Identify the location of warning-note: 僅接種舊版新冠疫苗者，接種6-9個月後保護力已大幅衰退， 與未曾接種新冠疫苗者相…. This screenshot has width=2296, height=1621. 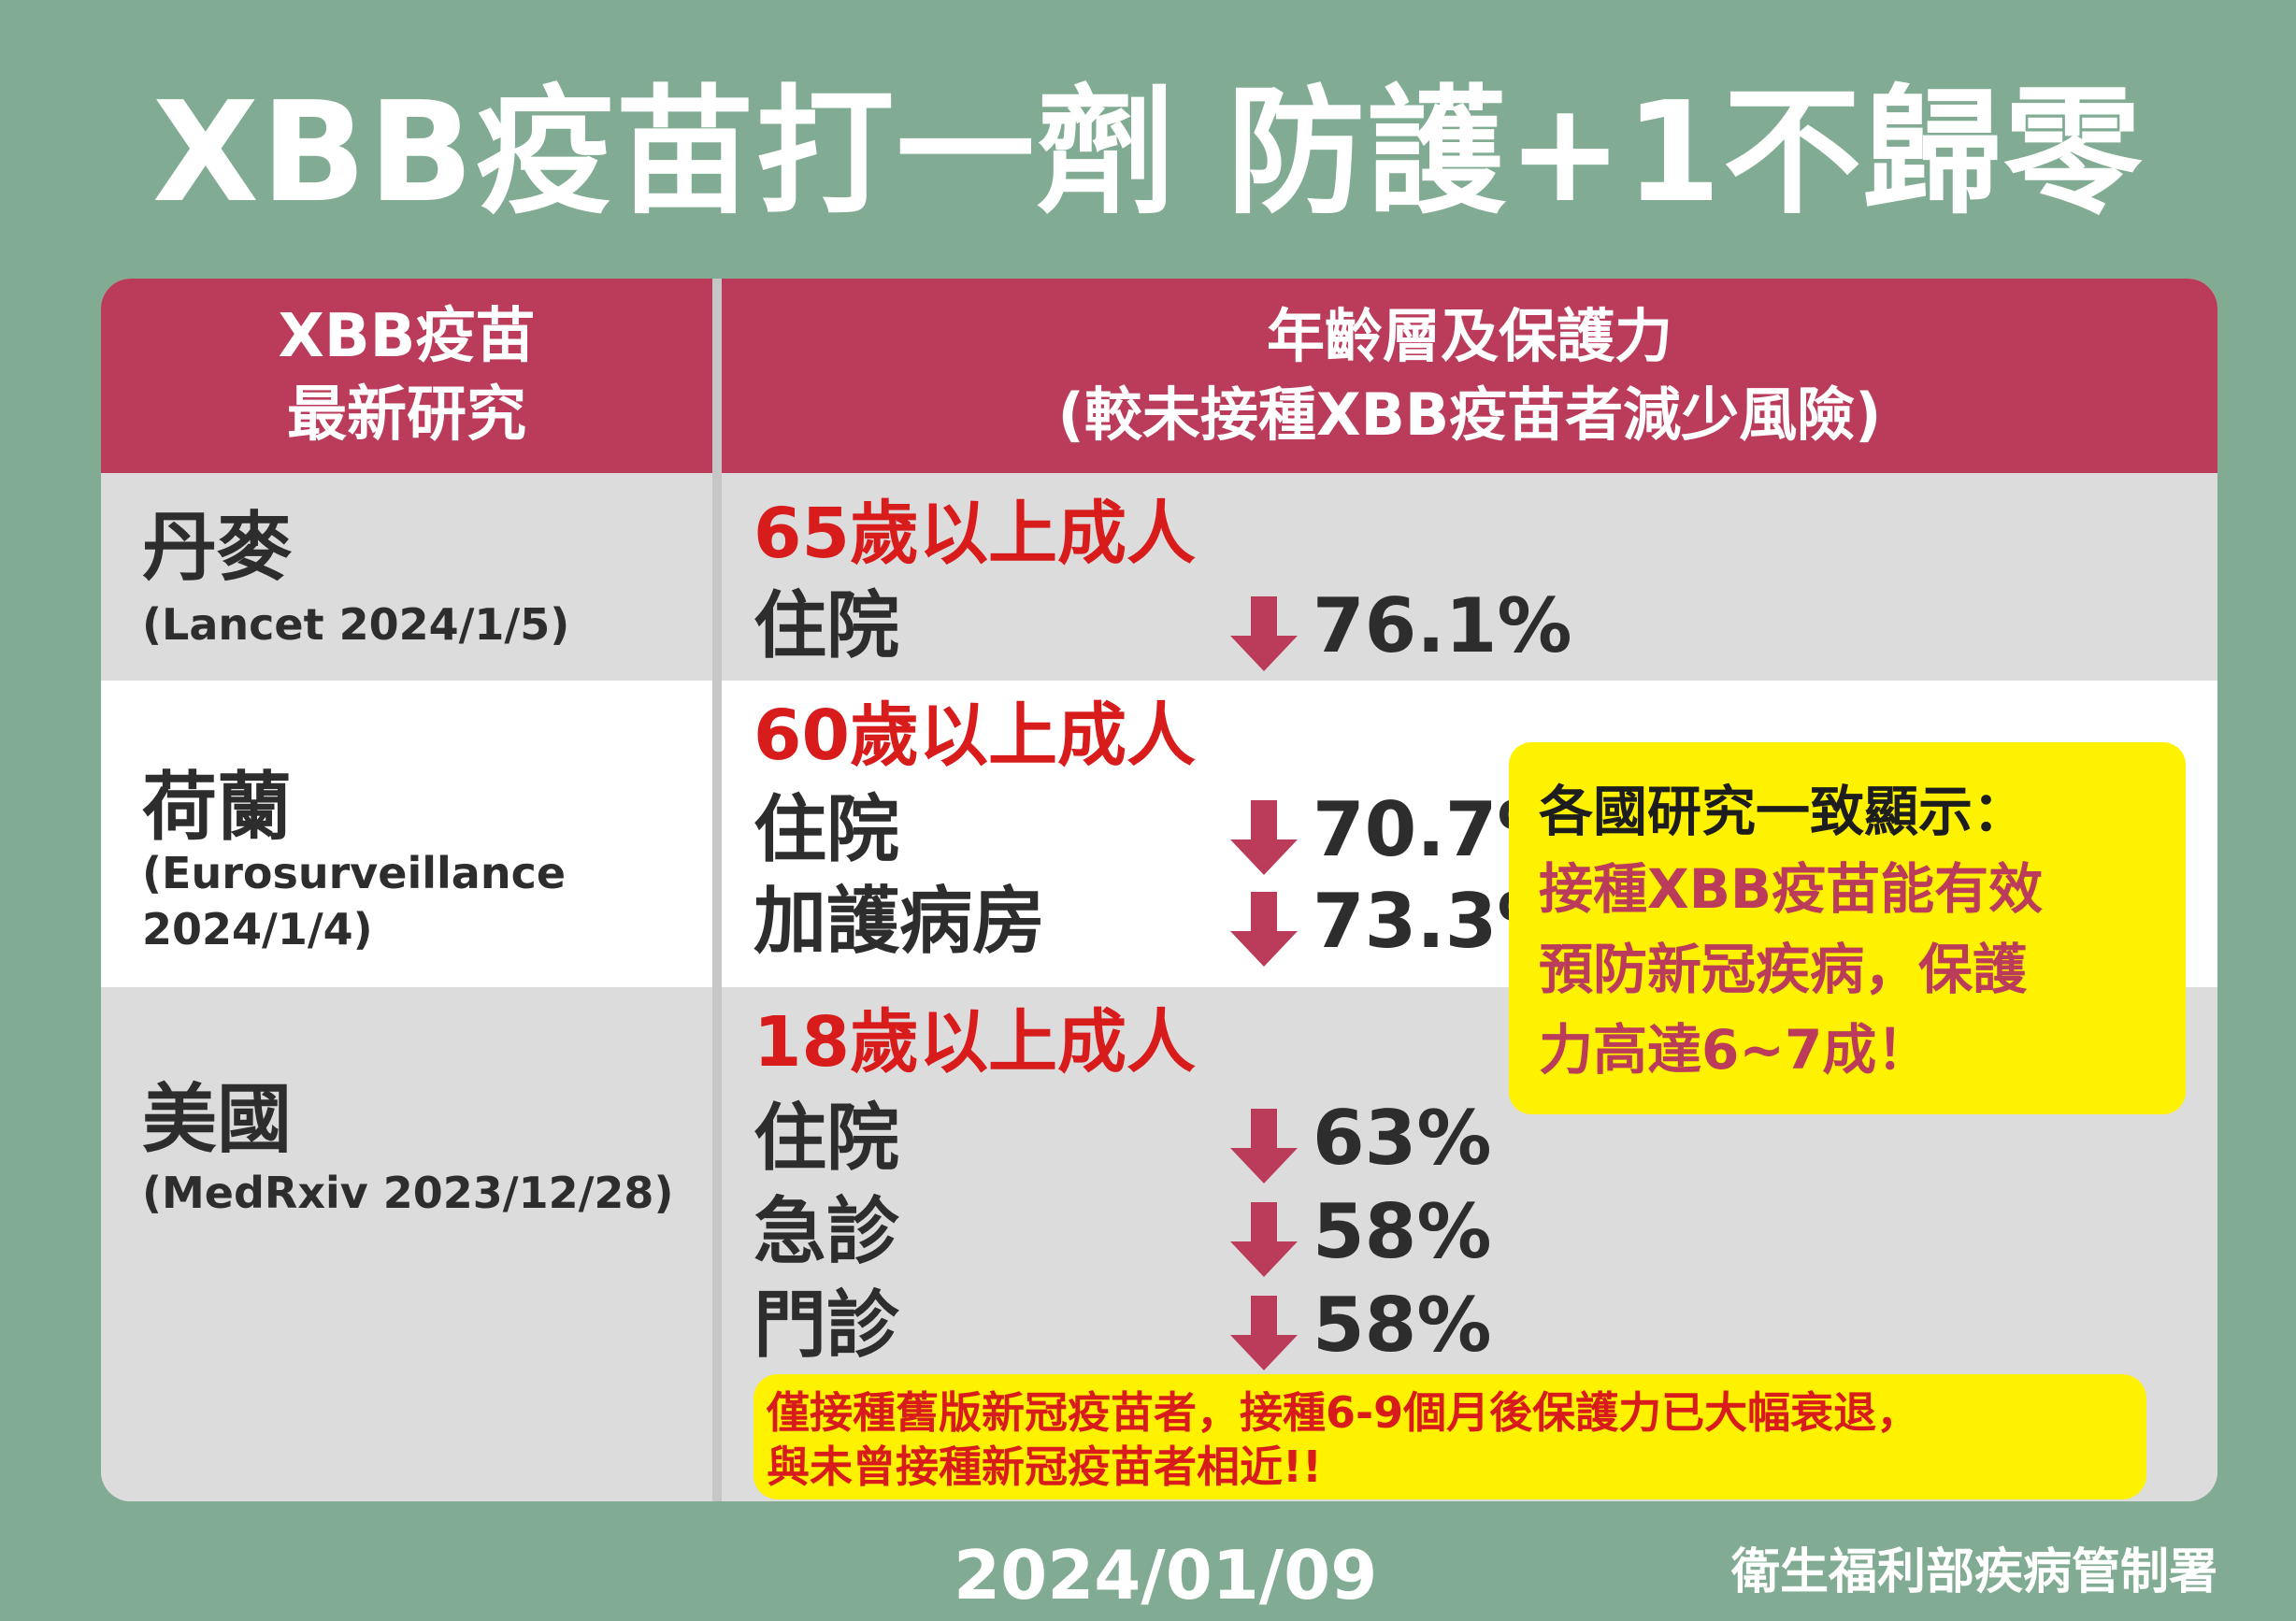
(1449, 1436).